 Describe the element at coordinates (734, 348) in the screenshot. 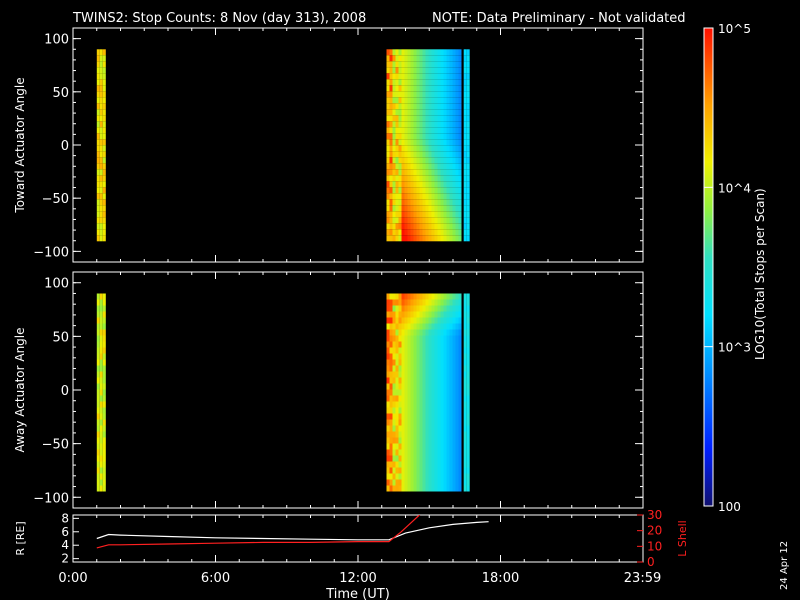

I see `colorbar-tick-label: 10^3` at that location.